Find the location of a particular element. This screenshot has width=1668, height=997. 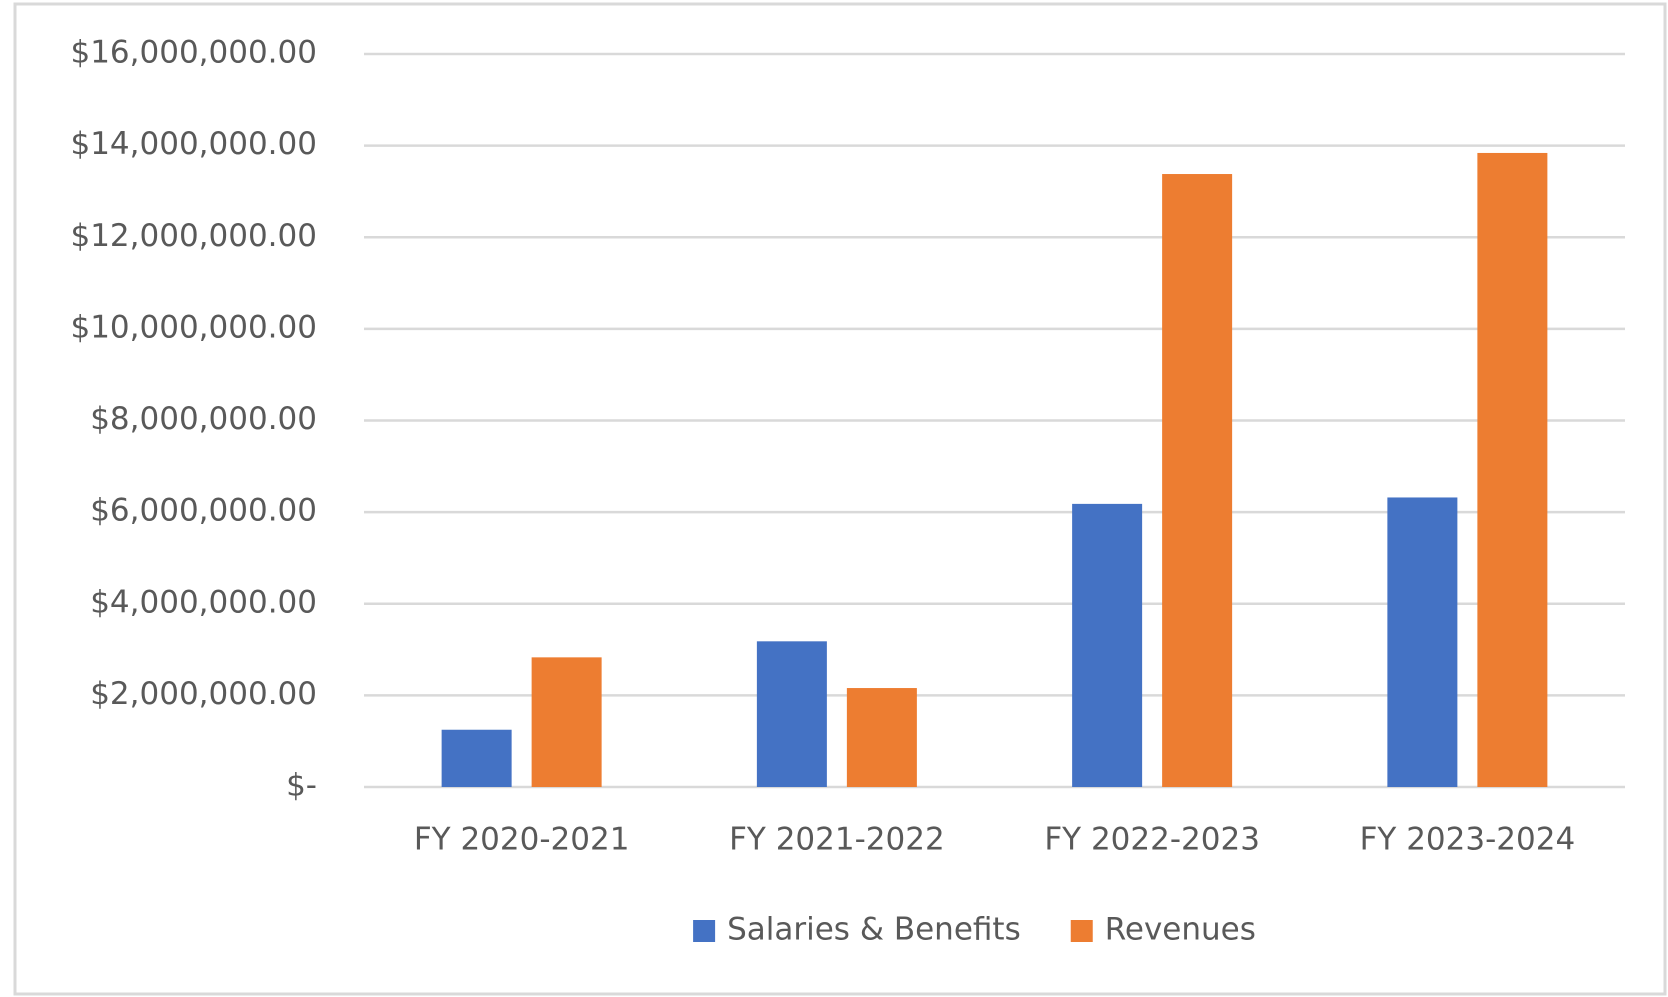

y-tick-label: $2,000,000.00 is located at coordinates (203, 694).